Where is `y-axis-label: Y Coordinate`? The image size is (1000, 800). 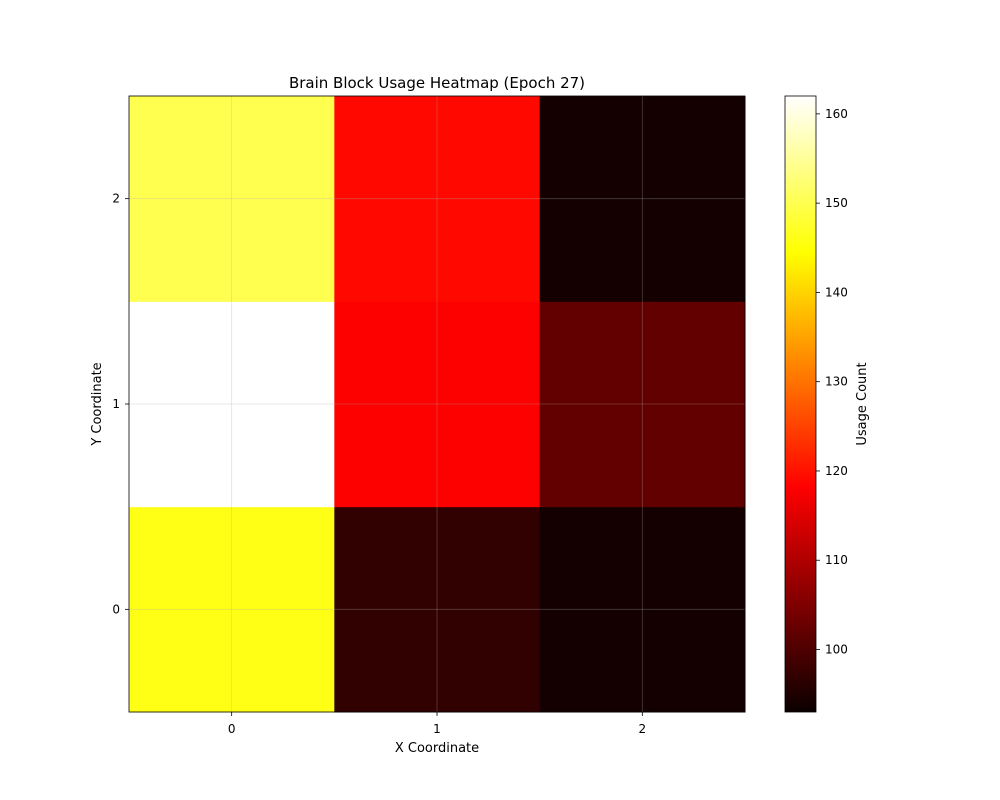
y-axis-label: Y Coordinate is located at coordinates (97, 404).